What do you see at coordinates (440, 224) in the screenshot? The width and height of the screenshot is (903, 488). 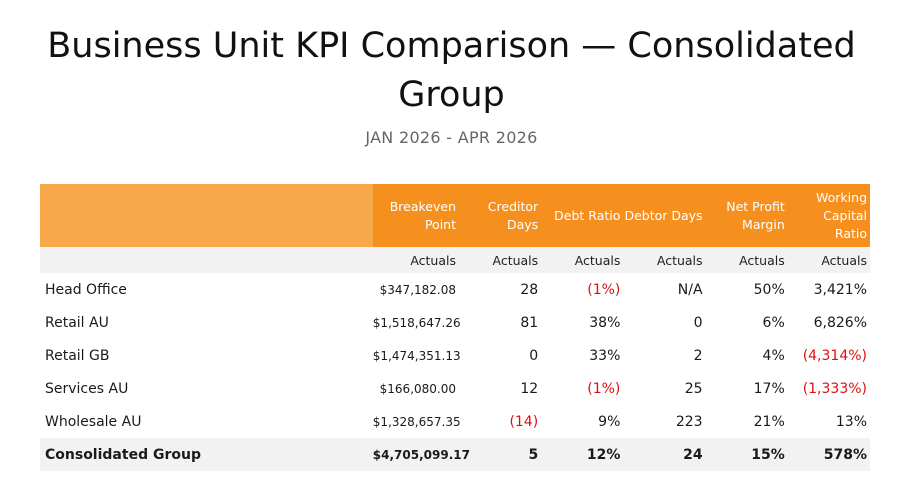 I see `column-header-line: Point` at bounding box center [440, 224].